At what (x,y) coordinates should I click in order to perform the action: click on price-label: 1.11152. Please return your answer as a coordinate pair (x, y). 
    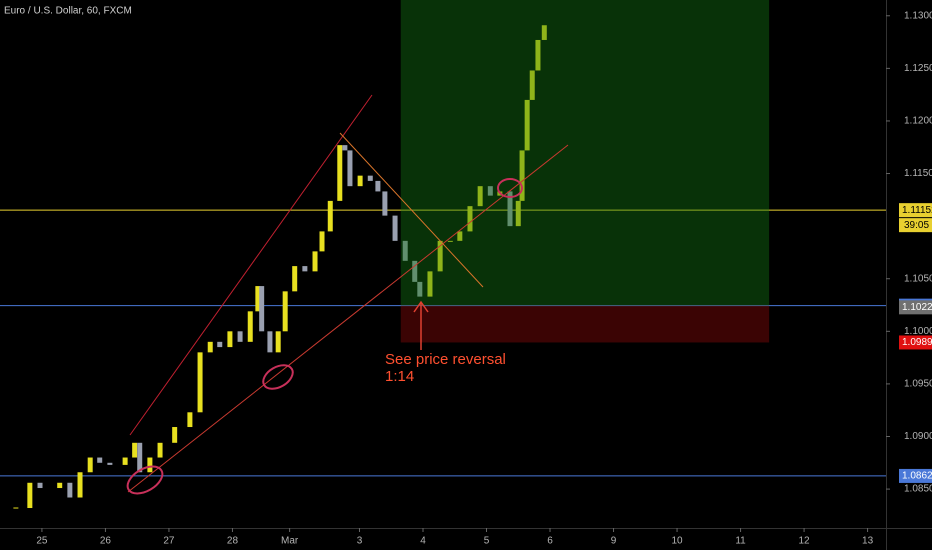
    Looking at the image, I should click on (917, 210).